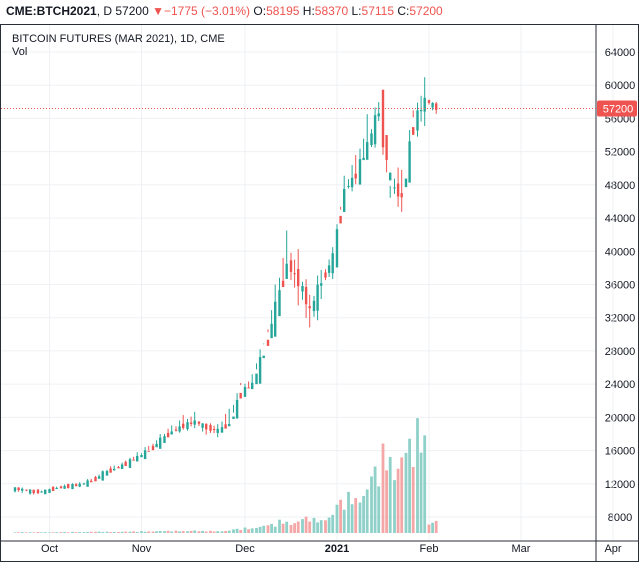 The width and height of the screenshot is (640, 563). What do you see at coordinates (620, 86) in the screenshot?
I see `y-tick-label: 60000` at bounding box center [620, 86].